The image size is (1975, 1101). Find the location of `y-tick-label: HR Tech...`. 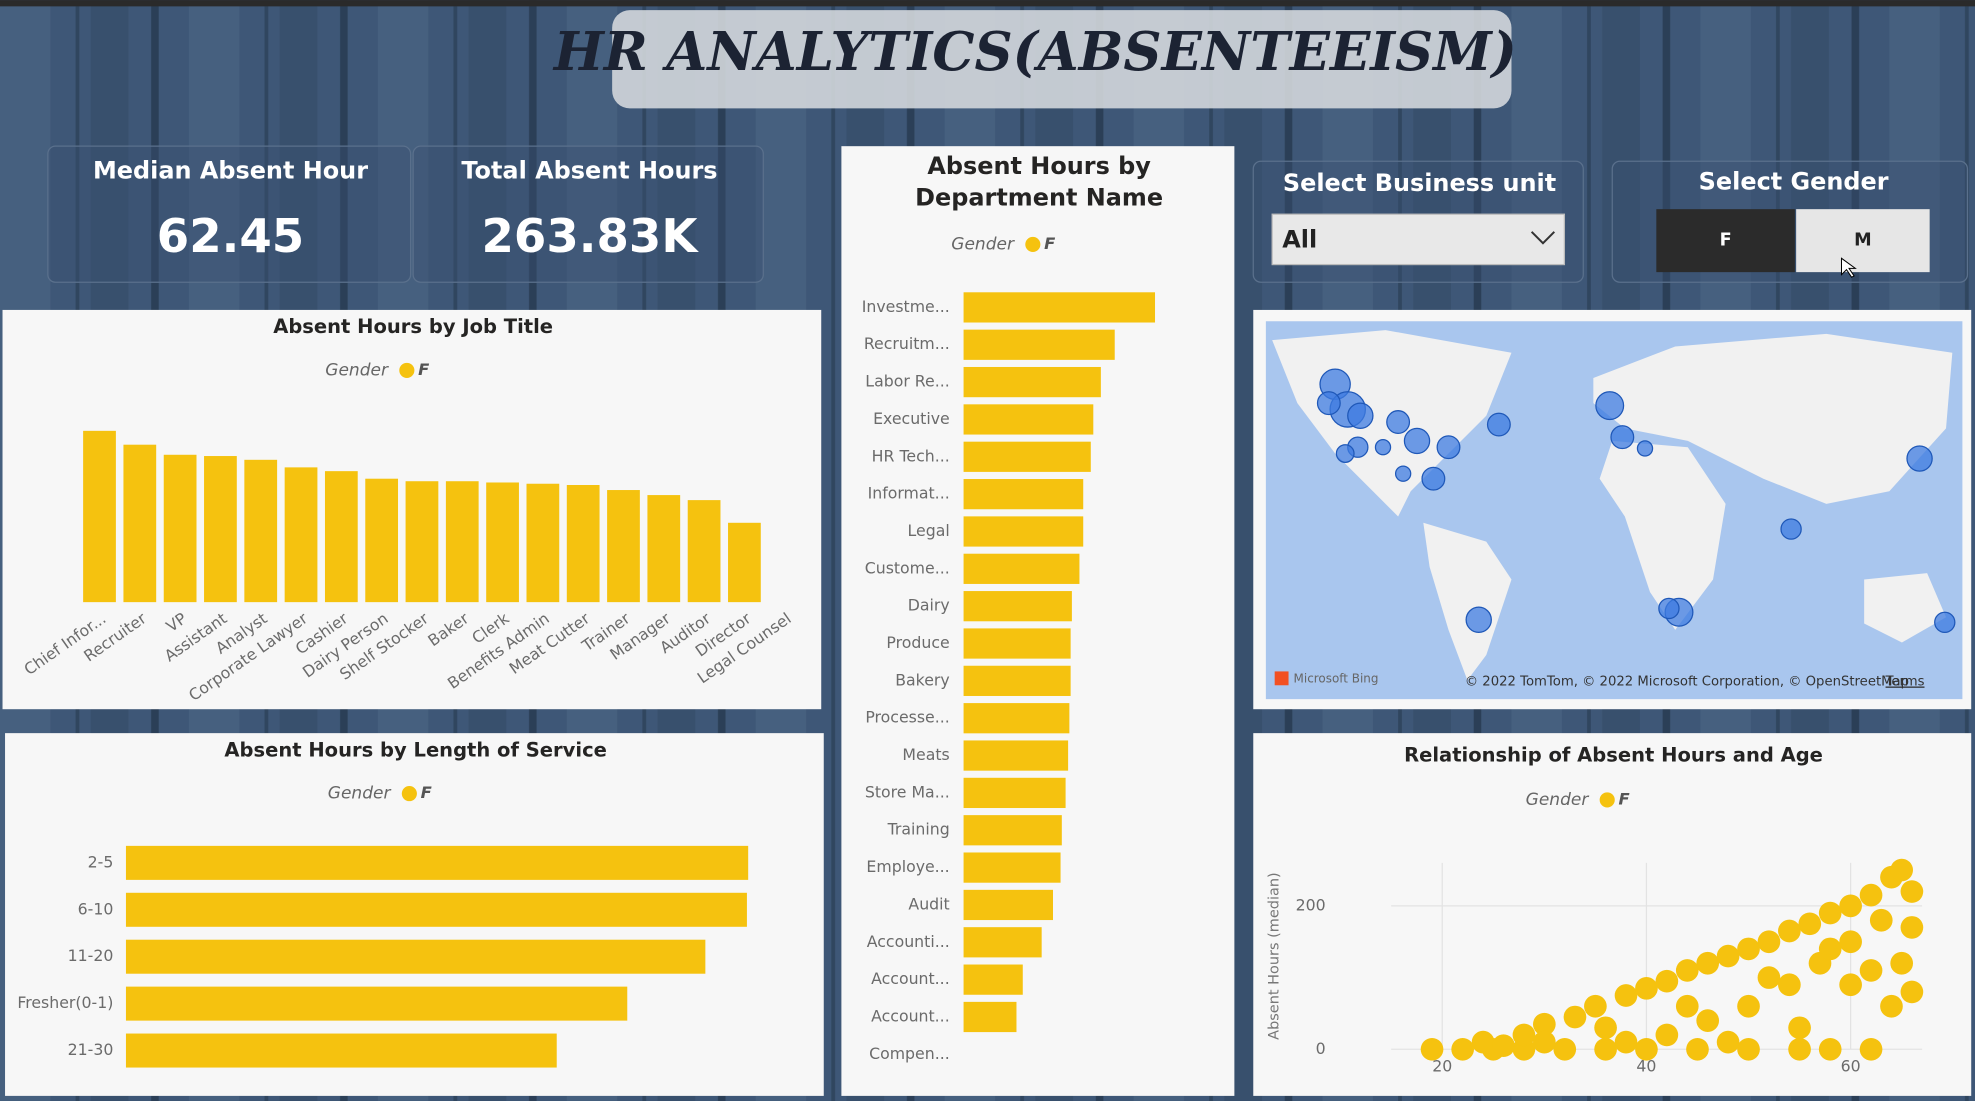

y-tick-label: HR Tech... is located at coordinates (911, 455).